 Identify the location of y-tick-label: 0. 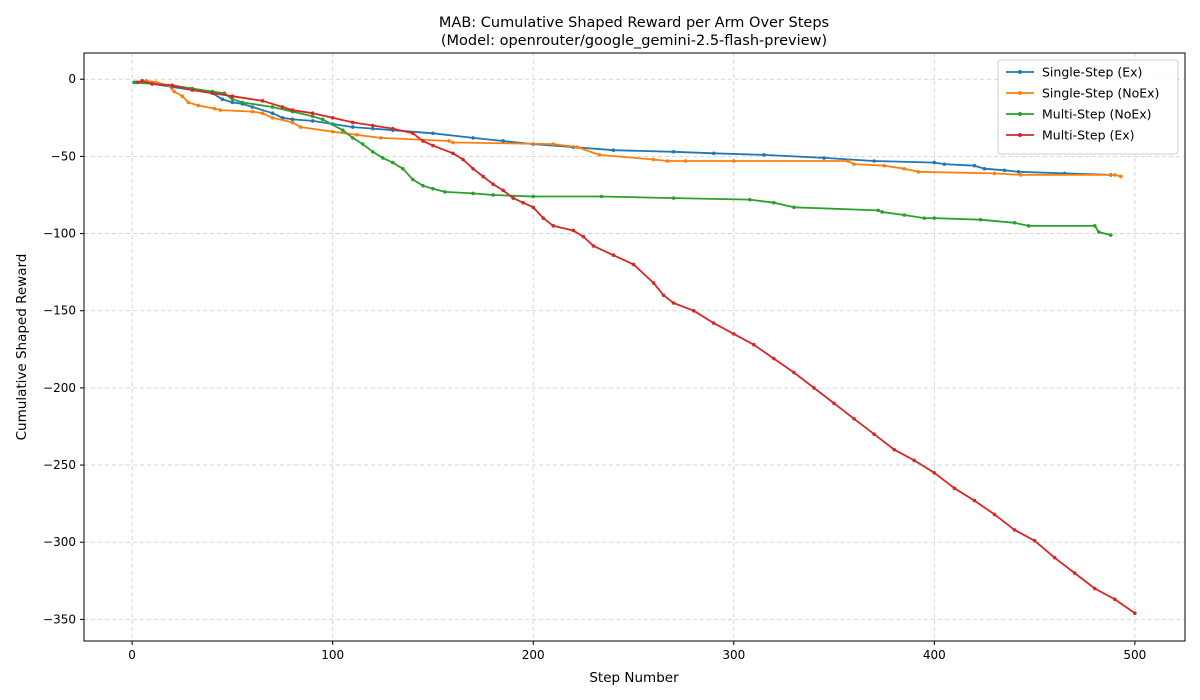
(72, 79).